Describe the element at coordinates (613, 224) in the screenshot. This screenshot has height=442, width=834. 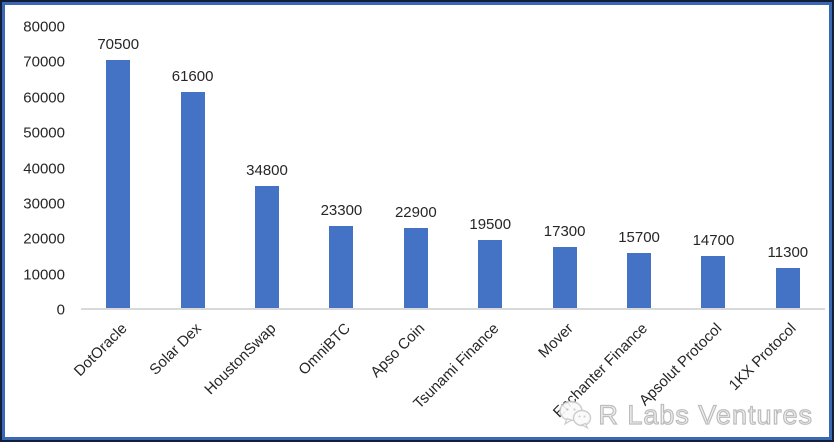
I see `bar-group: 15700 Enchanter Finance` at that location.